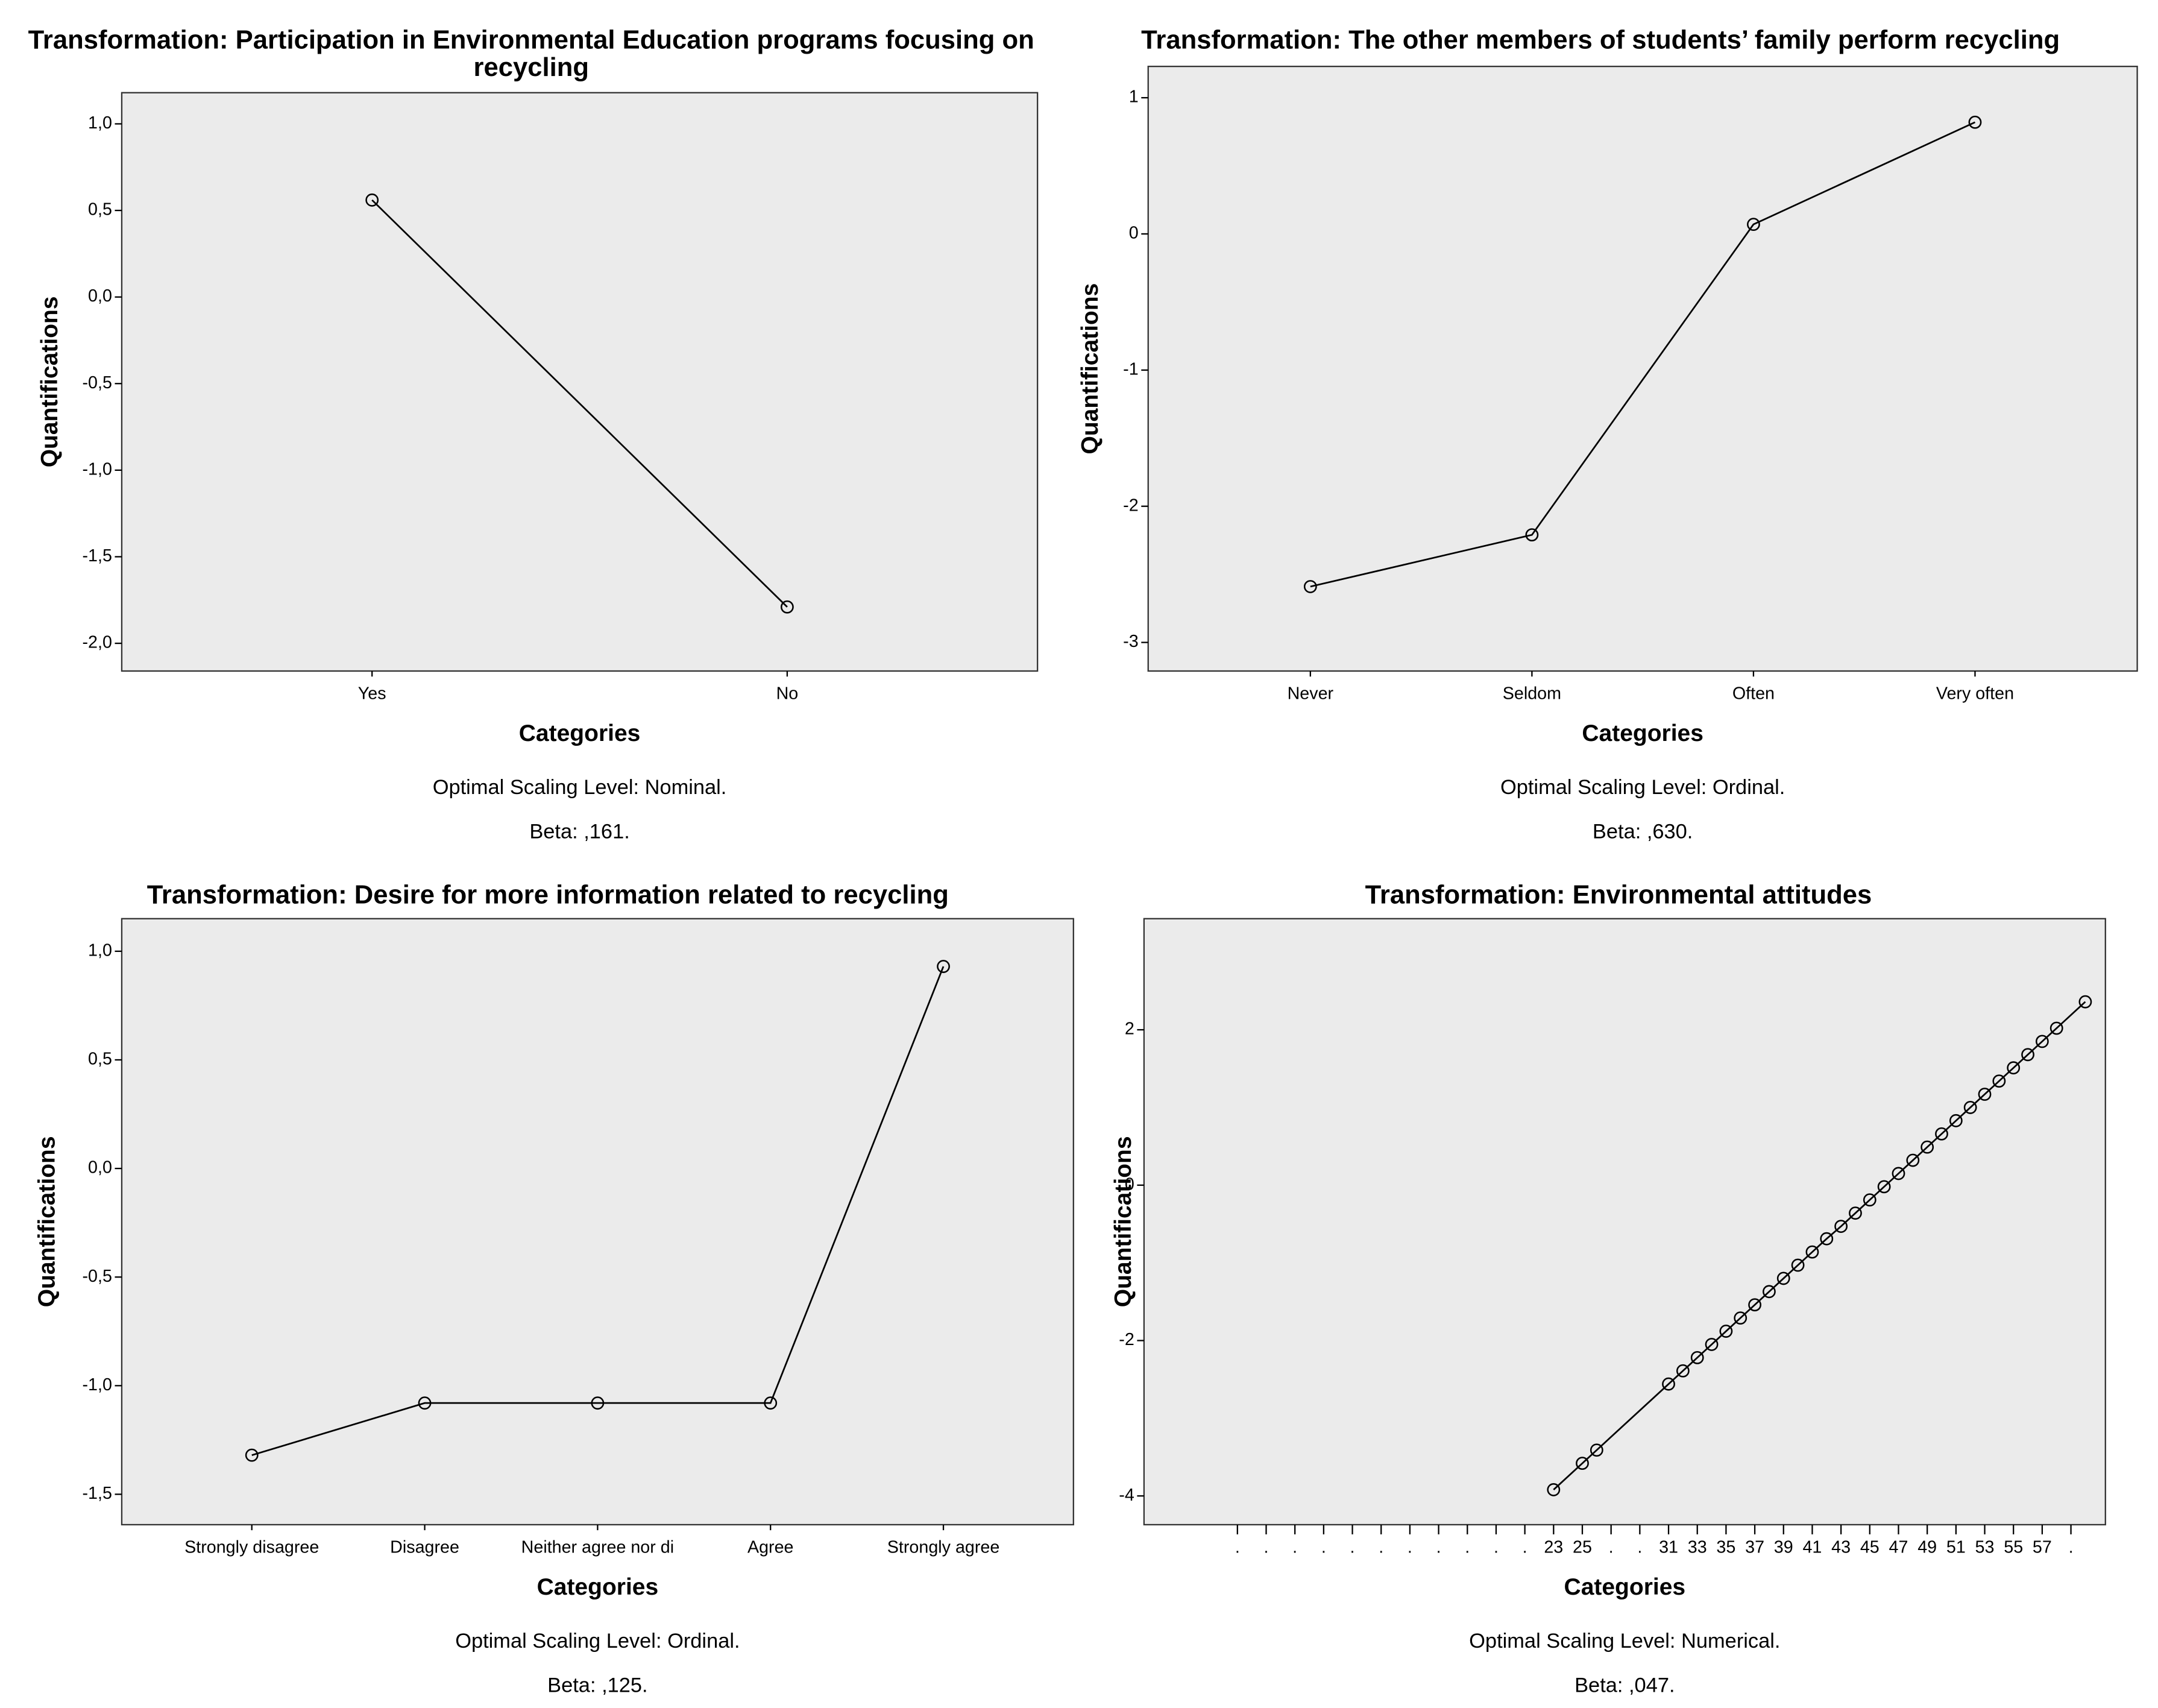  Describe the element at coordinates (97, 1276) in the screenshot. I see `y-tick-label: -0,5` at that location.